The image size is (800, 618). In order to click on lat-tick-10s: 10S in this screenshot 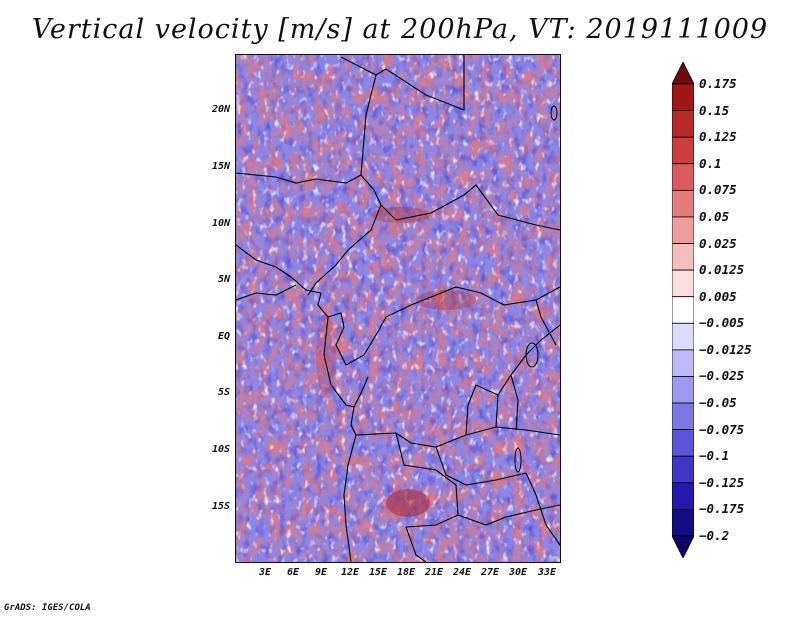, I will do `click(220, 449)`.